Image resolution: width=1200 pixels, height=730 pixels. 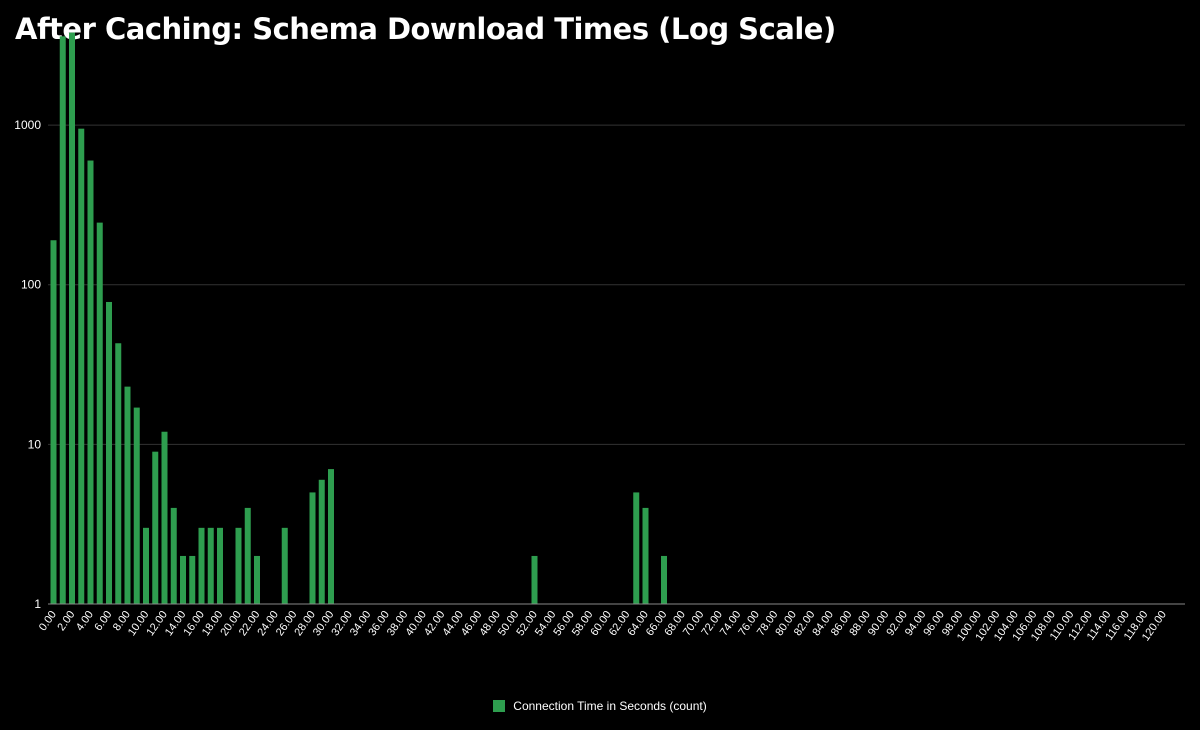 What do you see at coordinates (610, 706) in the screenshot?
I see `legend-label: Connection Time in Seconds (count)` at bounding box center [610, 706].